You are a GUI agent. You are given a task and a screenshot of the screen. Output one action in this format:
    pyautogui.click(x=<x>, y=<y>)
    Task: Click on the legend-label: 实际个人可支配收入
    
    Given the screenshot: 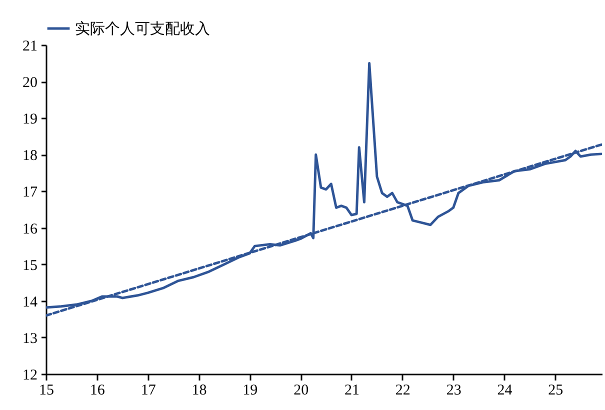 What is the action you would take?
    pyautogui.click(x=142, y=29)
    